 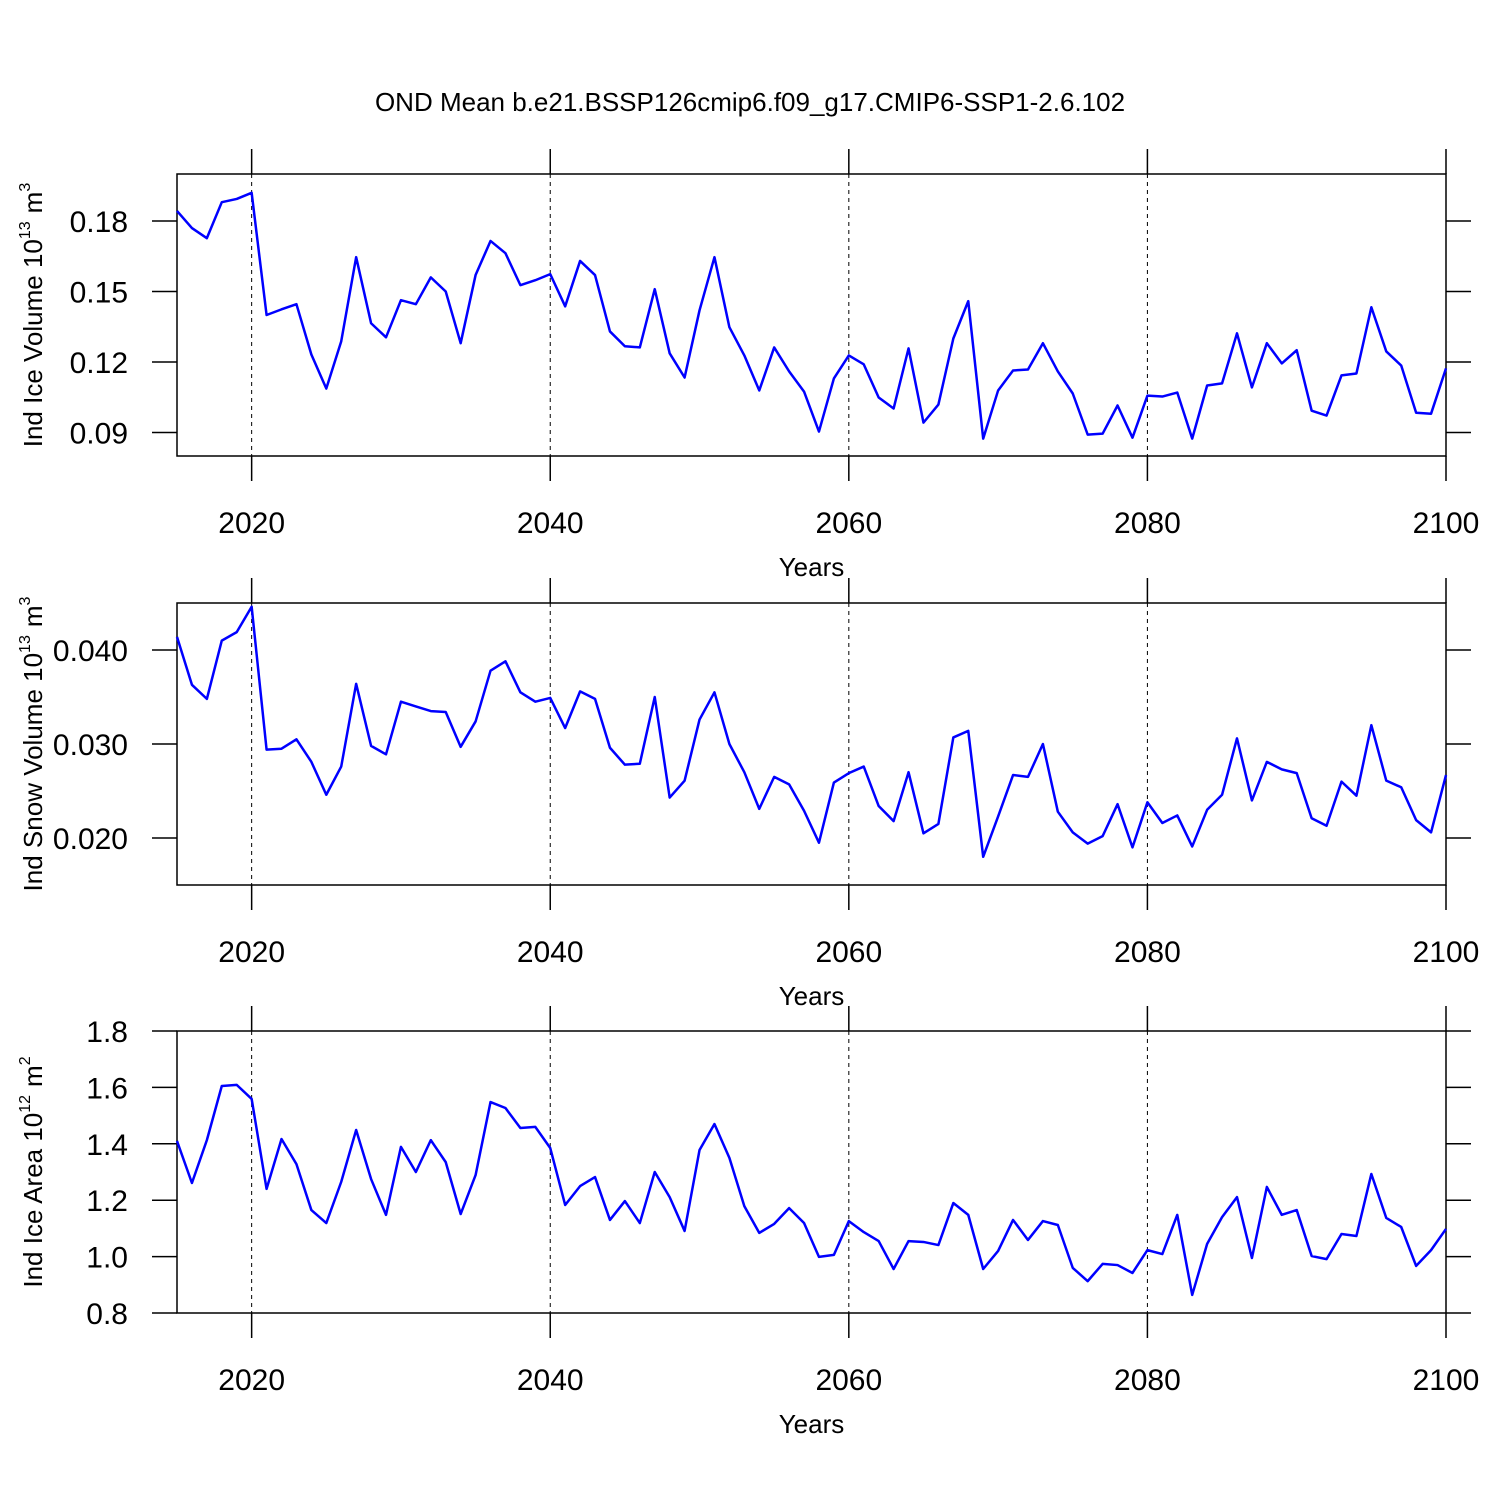 What do you see at coordinates (90, 745) in the screenshot?
I see `y-tick-label: 0.030` at bounding box center [90, 745].